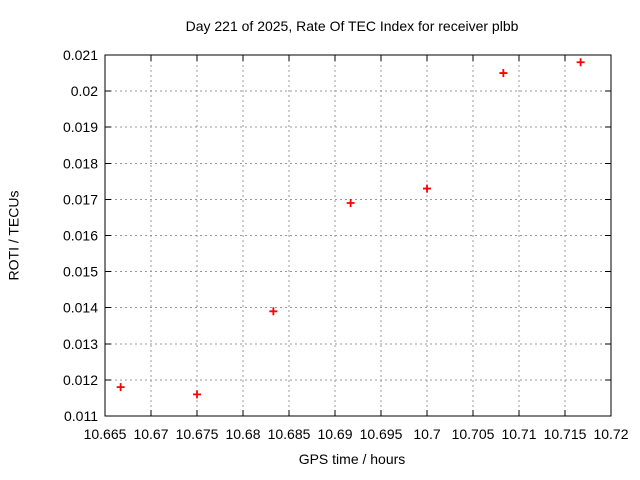 Image resolution: width=640 pixels, height=480 pixels. What do you see at coordinates (80, 163) in the screenshot?
I see `y-tick-label: 0.018` at bounding box center [80, 163].